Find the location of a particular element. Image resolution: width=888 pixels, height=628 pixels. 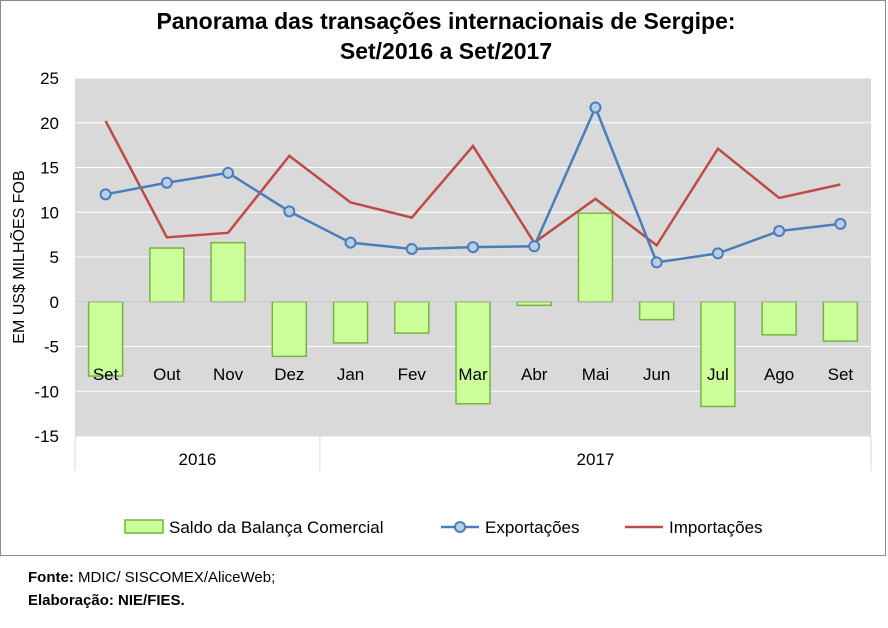

y-tick-label: 0 is located at coordinates (54, 302).